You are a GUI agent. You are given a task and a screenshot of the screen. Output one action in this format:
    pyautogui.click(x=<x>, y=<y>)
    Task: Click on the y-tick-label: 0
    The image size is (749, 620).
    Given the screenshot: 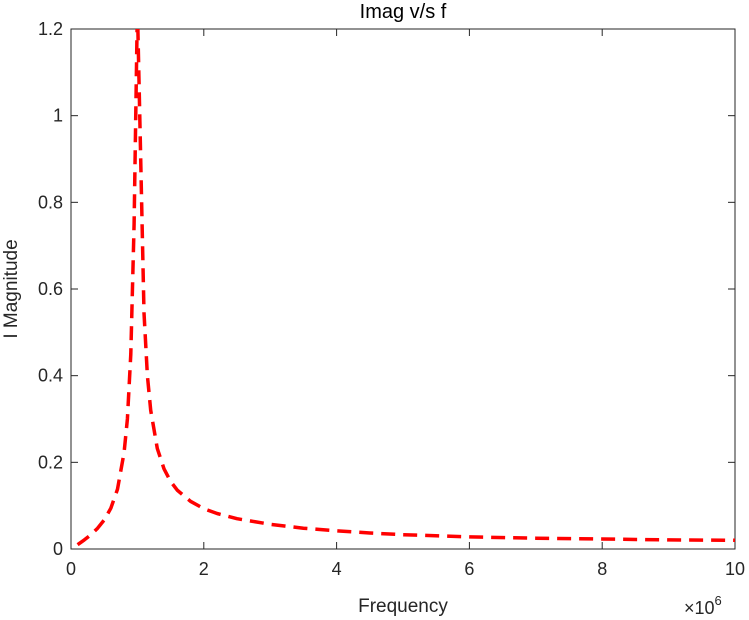 What is the action you would take?
    pyautogui.click(x=58, y=549)
    